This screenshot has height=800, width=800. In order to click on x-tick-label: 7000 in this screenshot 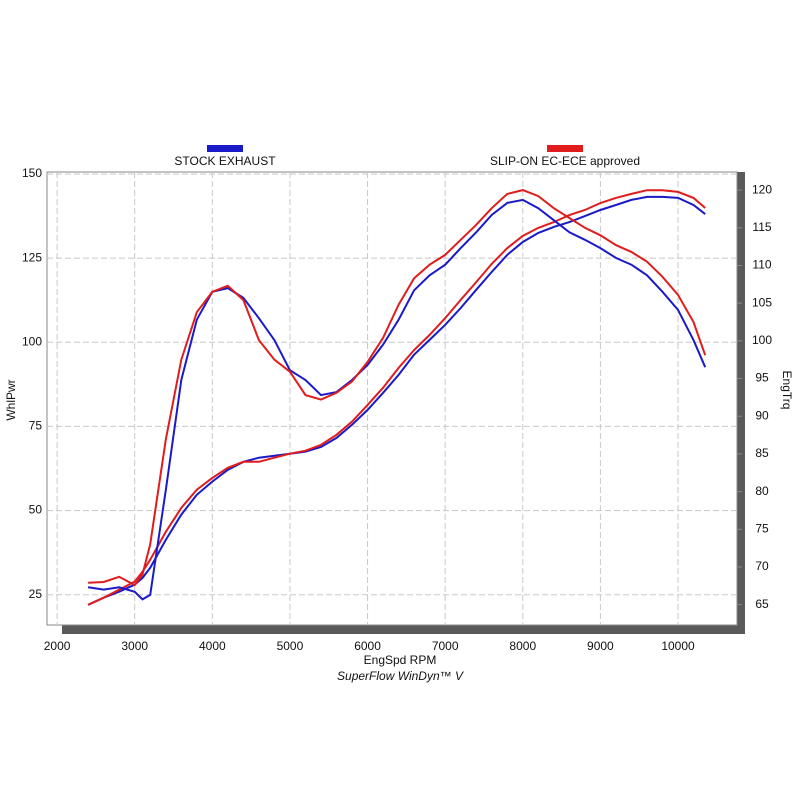, I will do `click(445, 646)`.